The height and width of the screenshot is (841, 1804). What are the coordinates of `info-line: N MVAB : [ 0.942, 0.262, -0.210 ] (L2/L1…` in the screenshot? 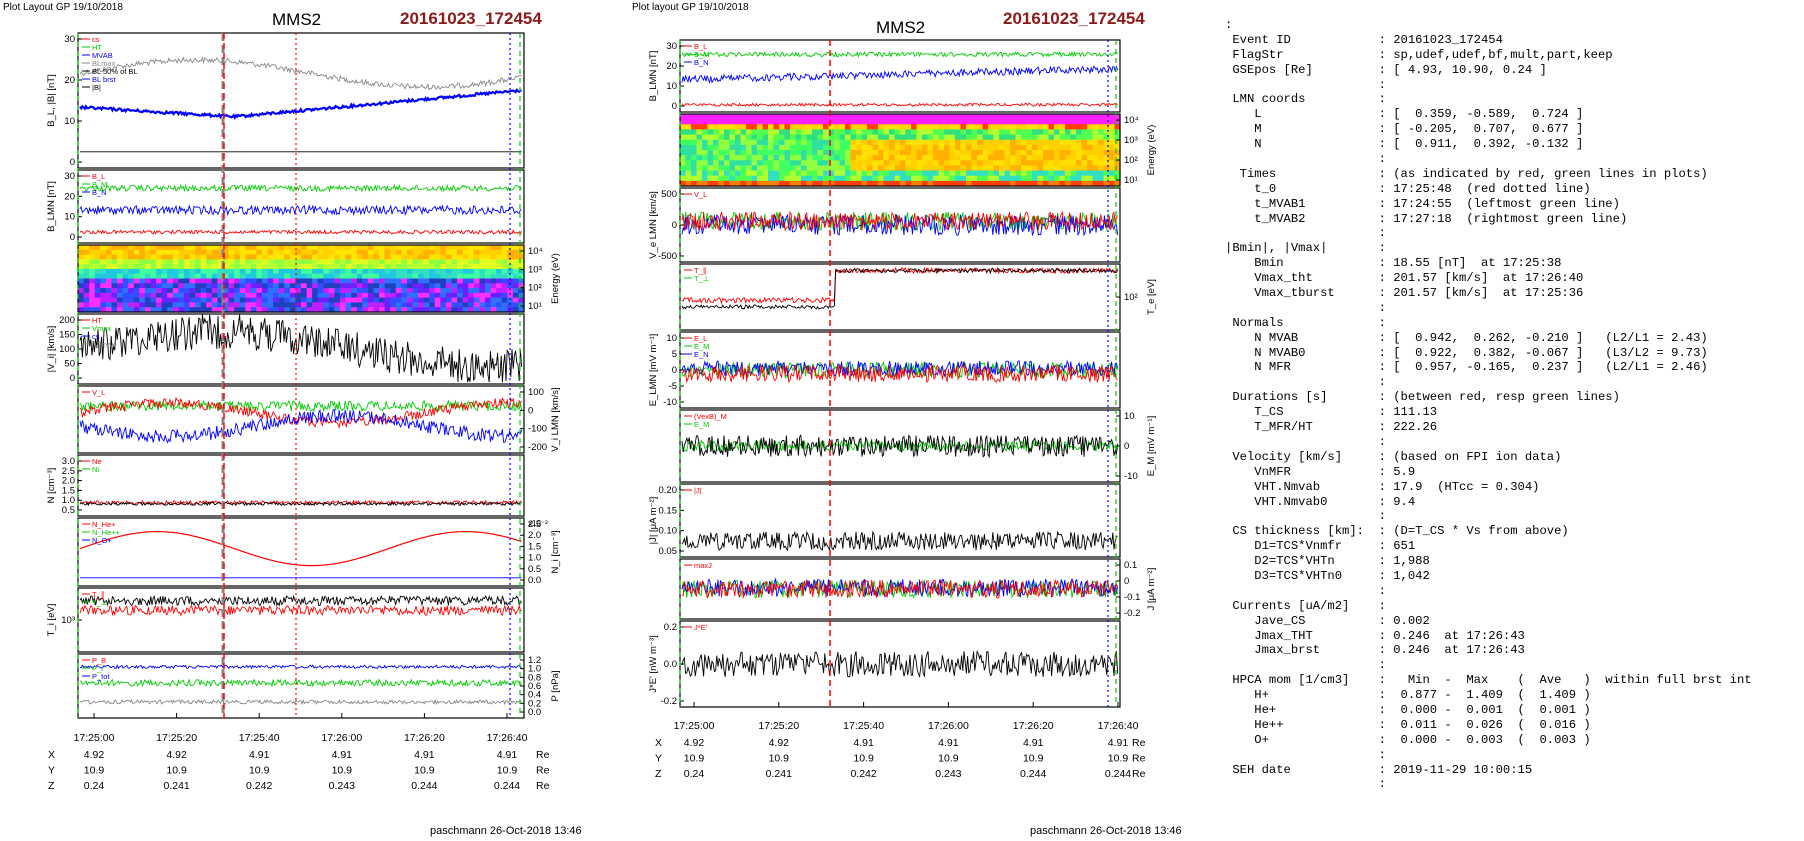 It's located at (1466, 337).